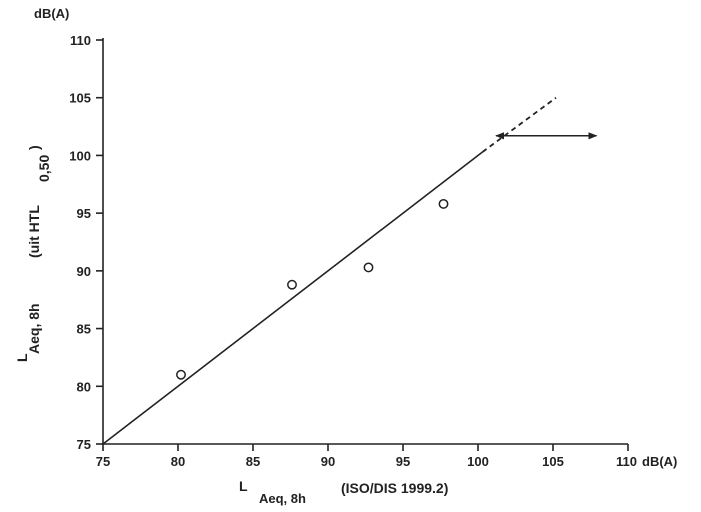  Describe the element at coordinates (328, 461) in the screenshot. I see `x-tick-label: 90` at that location.